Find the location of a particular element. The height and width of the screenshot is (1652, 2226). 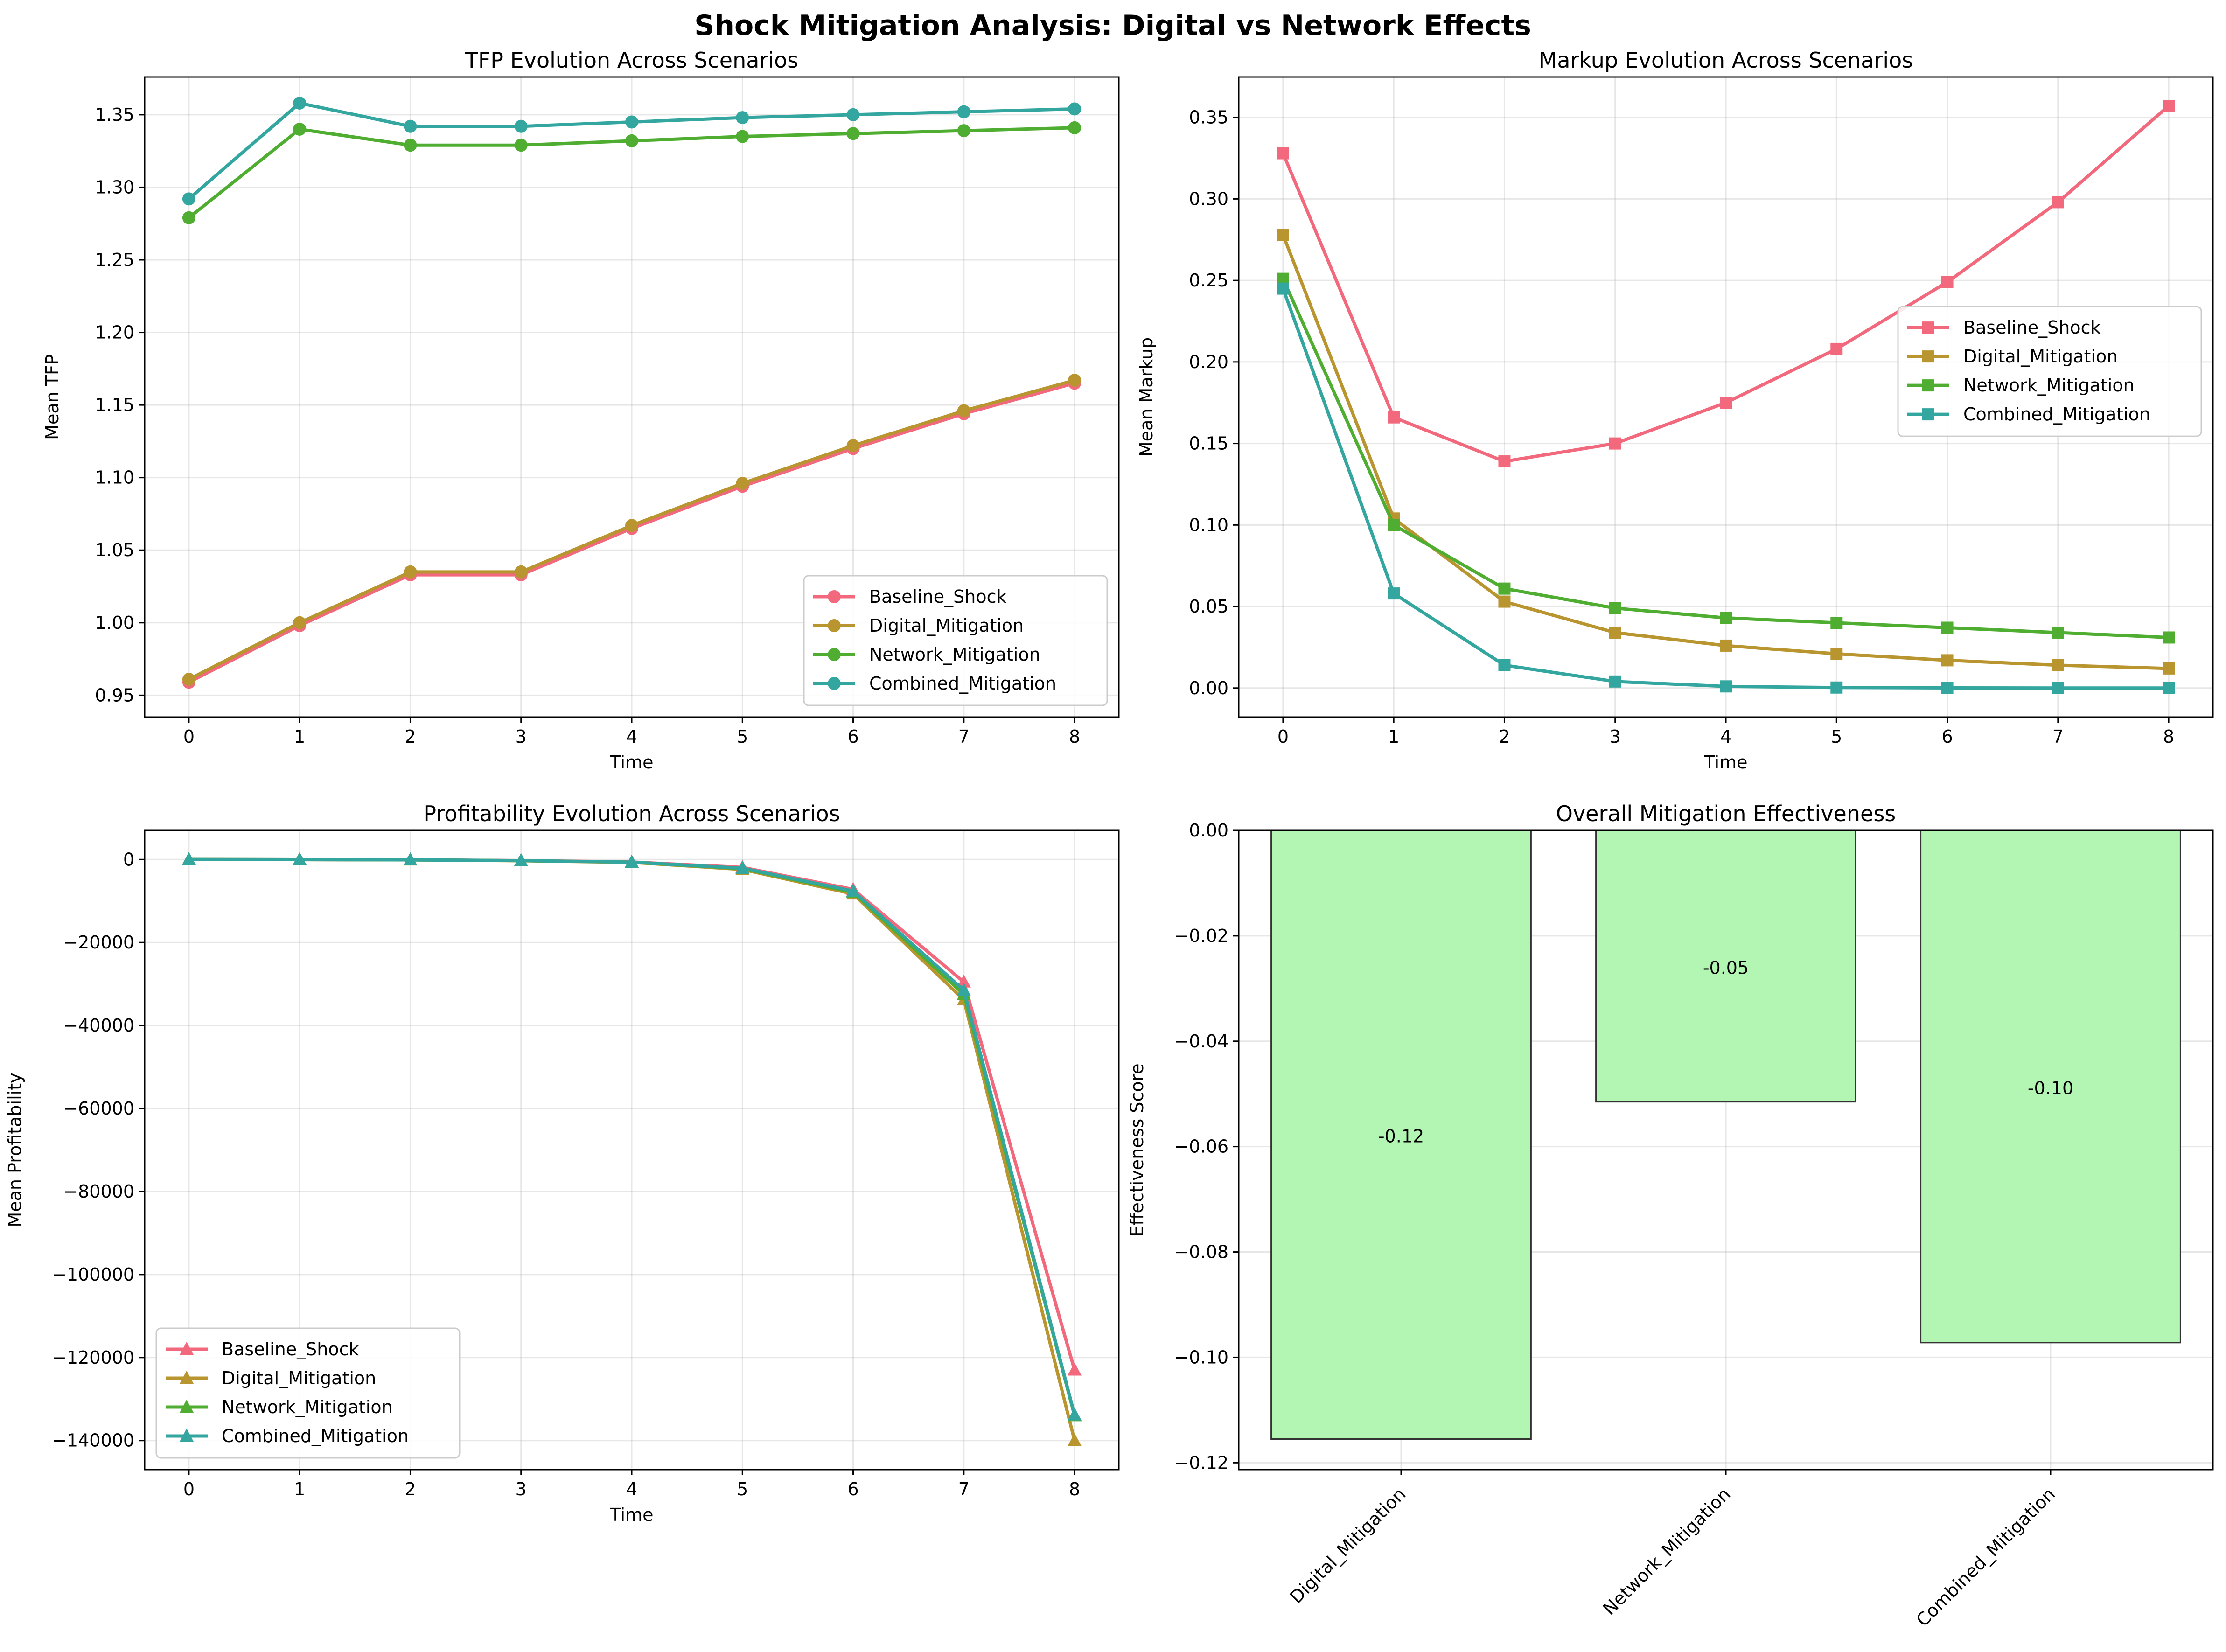

y-tick-label: 0.00 is located at coordinates (1208, 688).